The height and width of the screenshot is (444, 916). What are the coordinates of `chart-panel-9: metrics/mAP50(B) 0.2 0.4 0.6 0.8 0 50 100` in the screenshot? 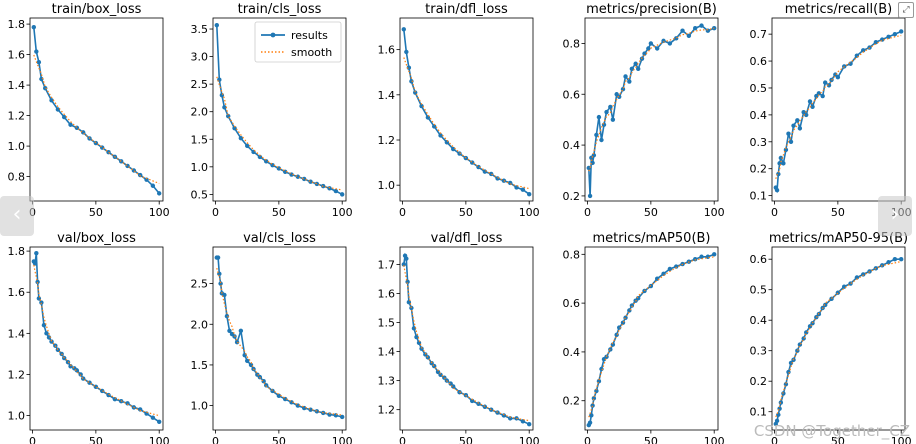 It's located at (644, 337).